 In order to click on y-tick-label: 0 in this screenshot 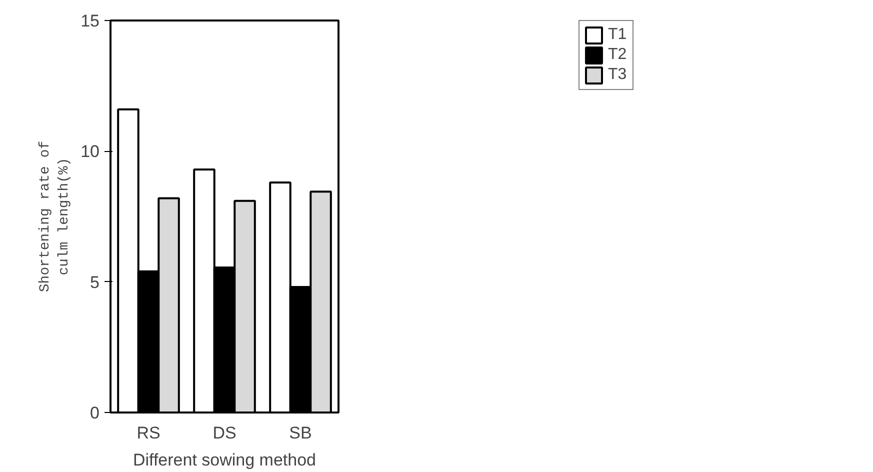, I will do `click(95, 413)`.